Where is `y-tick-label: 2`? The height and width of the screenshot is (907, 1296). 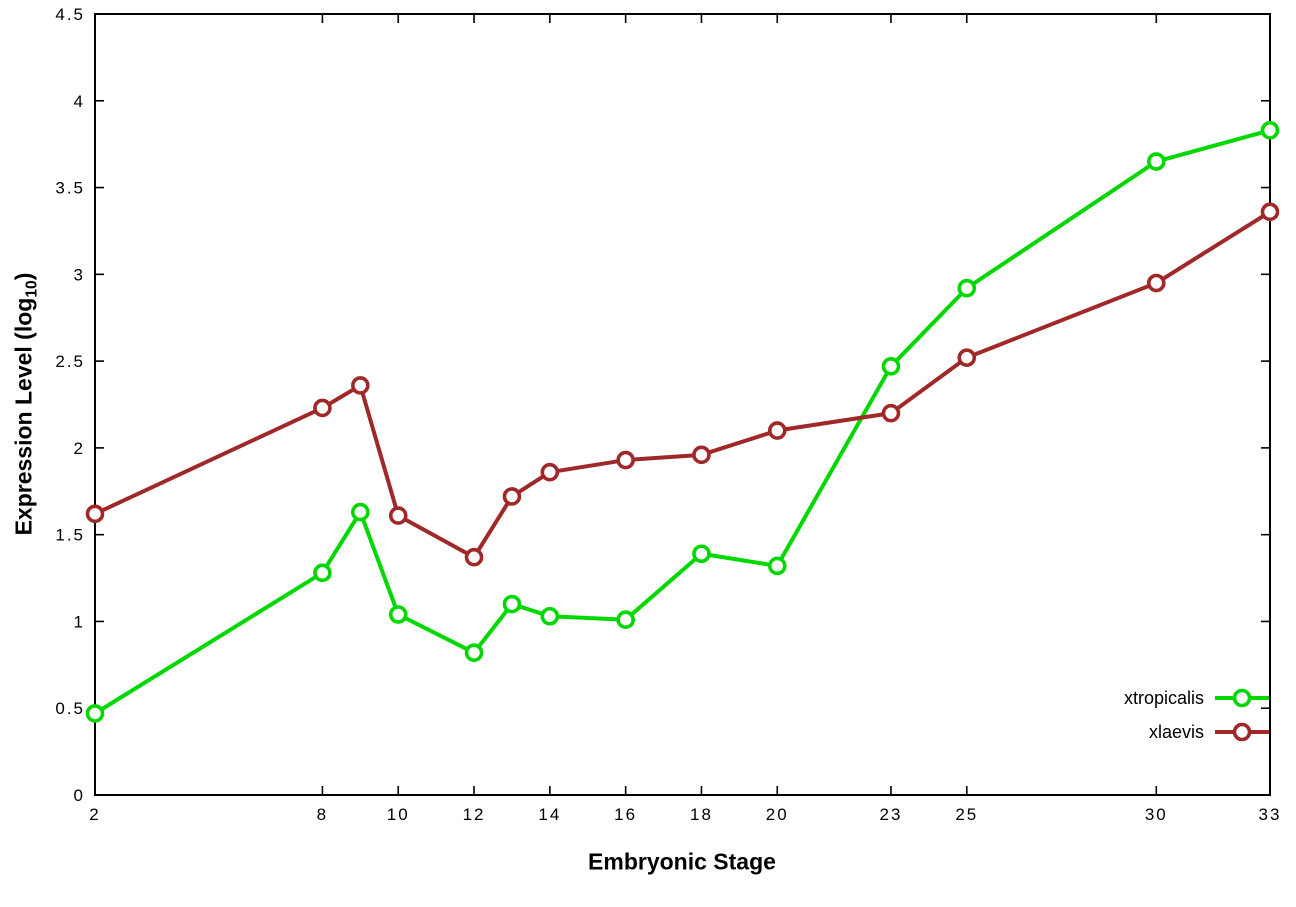
y-tick-label: 2 is located at coordinates (79, 448).